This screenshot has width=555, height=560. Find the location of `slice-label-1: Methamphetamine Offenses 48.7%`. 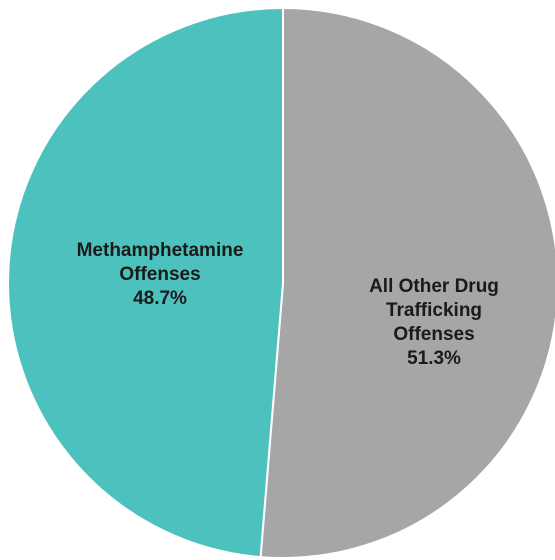

slice-label-1: Methamphetamine Offenses 48.7% is located at coordinates (160, 274).